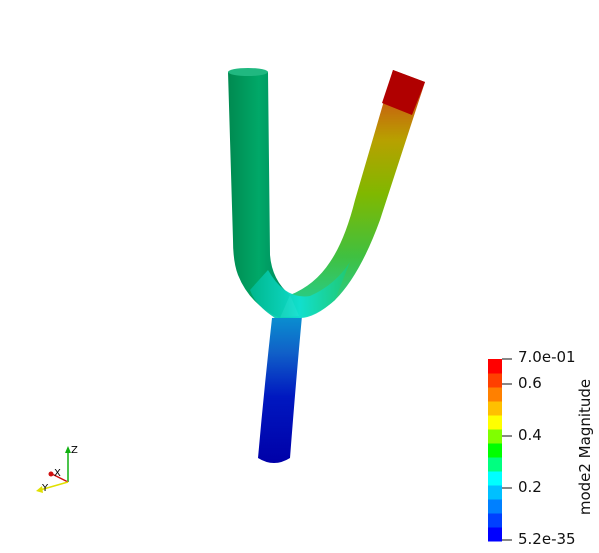 Image resolution: width=599 pixels, height=553 pixels. I want to click on scalar-bar-bands, so click(495, 450).